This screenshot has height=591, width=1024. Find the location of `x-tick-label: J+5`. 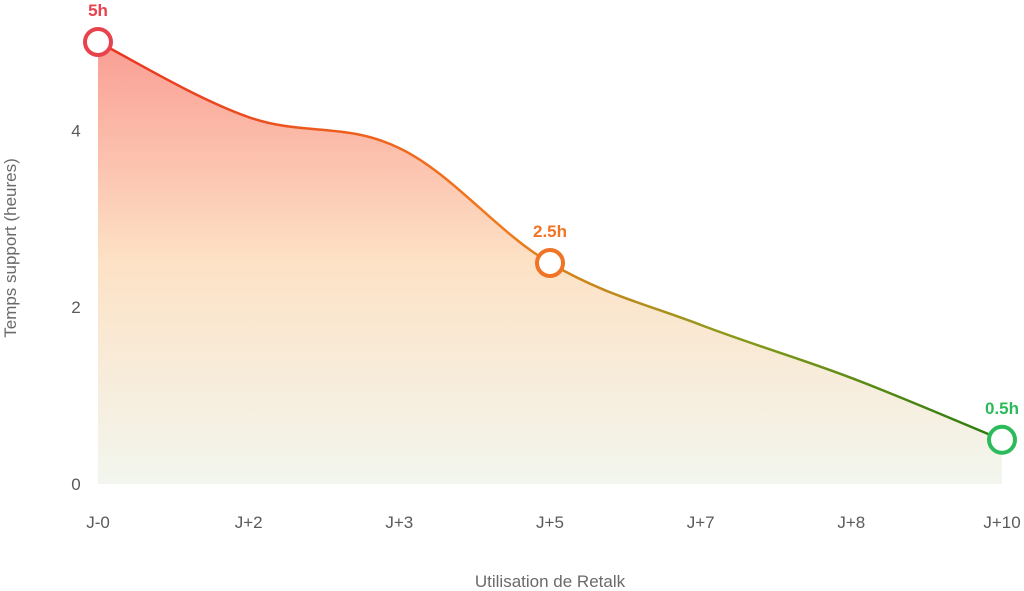

x-tick-label: J+5 is located at coordinates (550, 522).